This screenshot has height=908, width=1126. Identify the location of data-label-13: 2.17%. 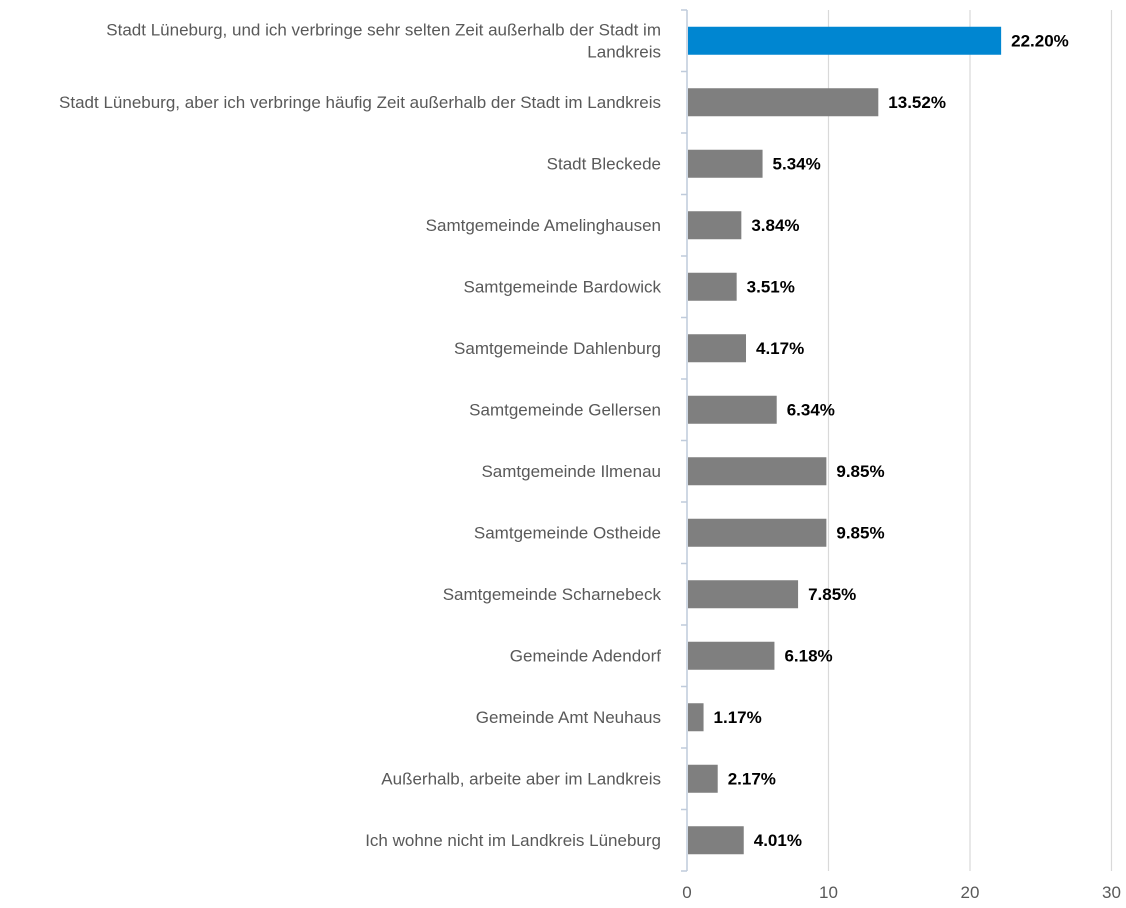
(752, 778).